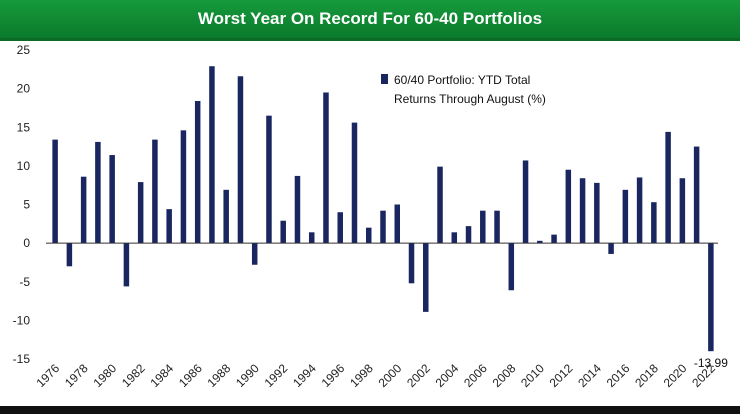 The width and height of the screenshot is (740, 414). Describe the element at coordinates (475, 375) in the screenshot. I see `x-tick-label: 2006` at that location.